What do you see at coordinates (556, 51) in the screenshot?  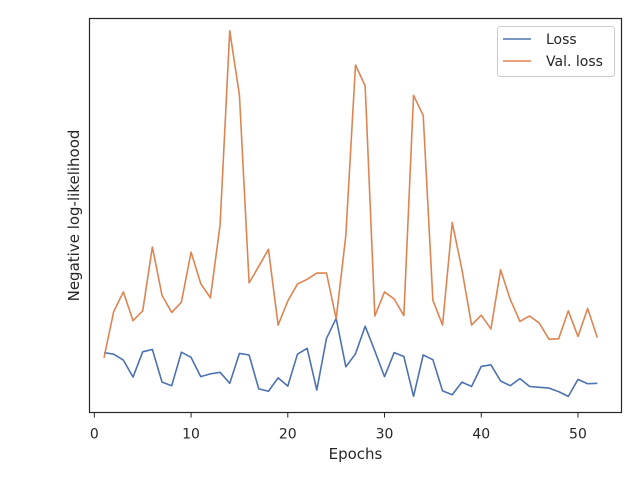 I see `legend: Loss Val. loss` at bounding box center [556, 51].